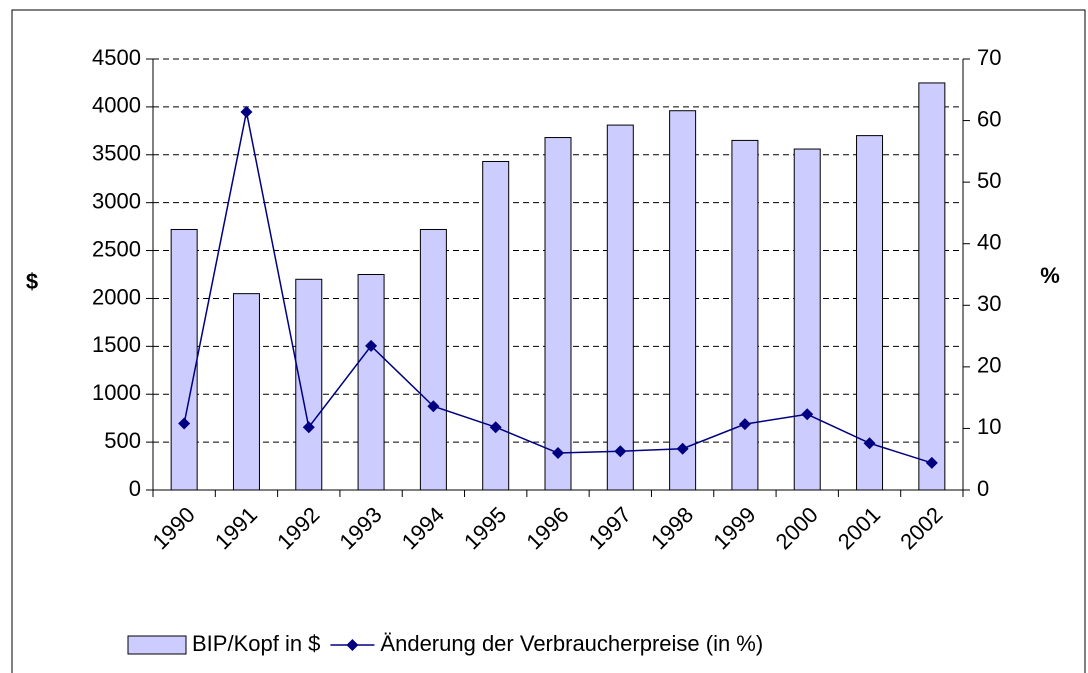 The height and width of the screenshot is (673, 1088). I want to click on y-tick-label: 500, so click(122, 440).